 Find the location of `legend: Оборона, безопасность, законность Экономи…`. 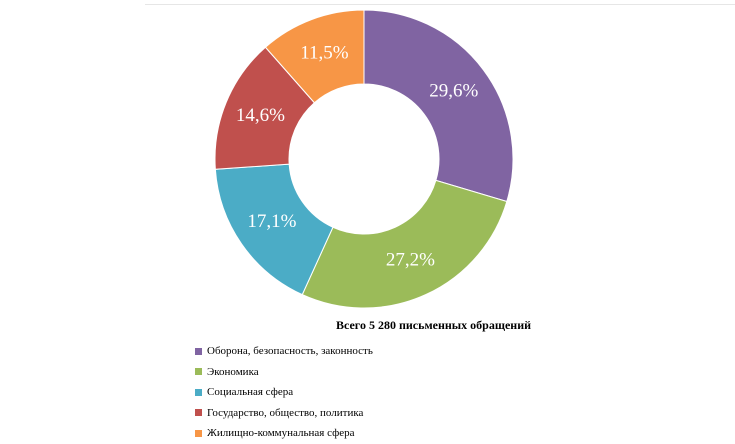

legend: Оборона, безопасность, законность Экономи… is located at coordinates (284, 392).